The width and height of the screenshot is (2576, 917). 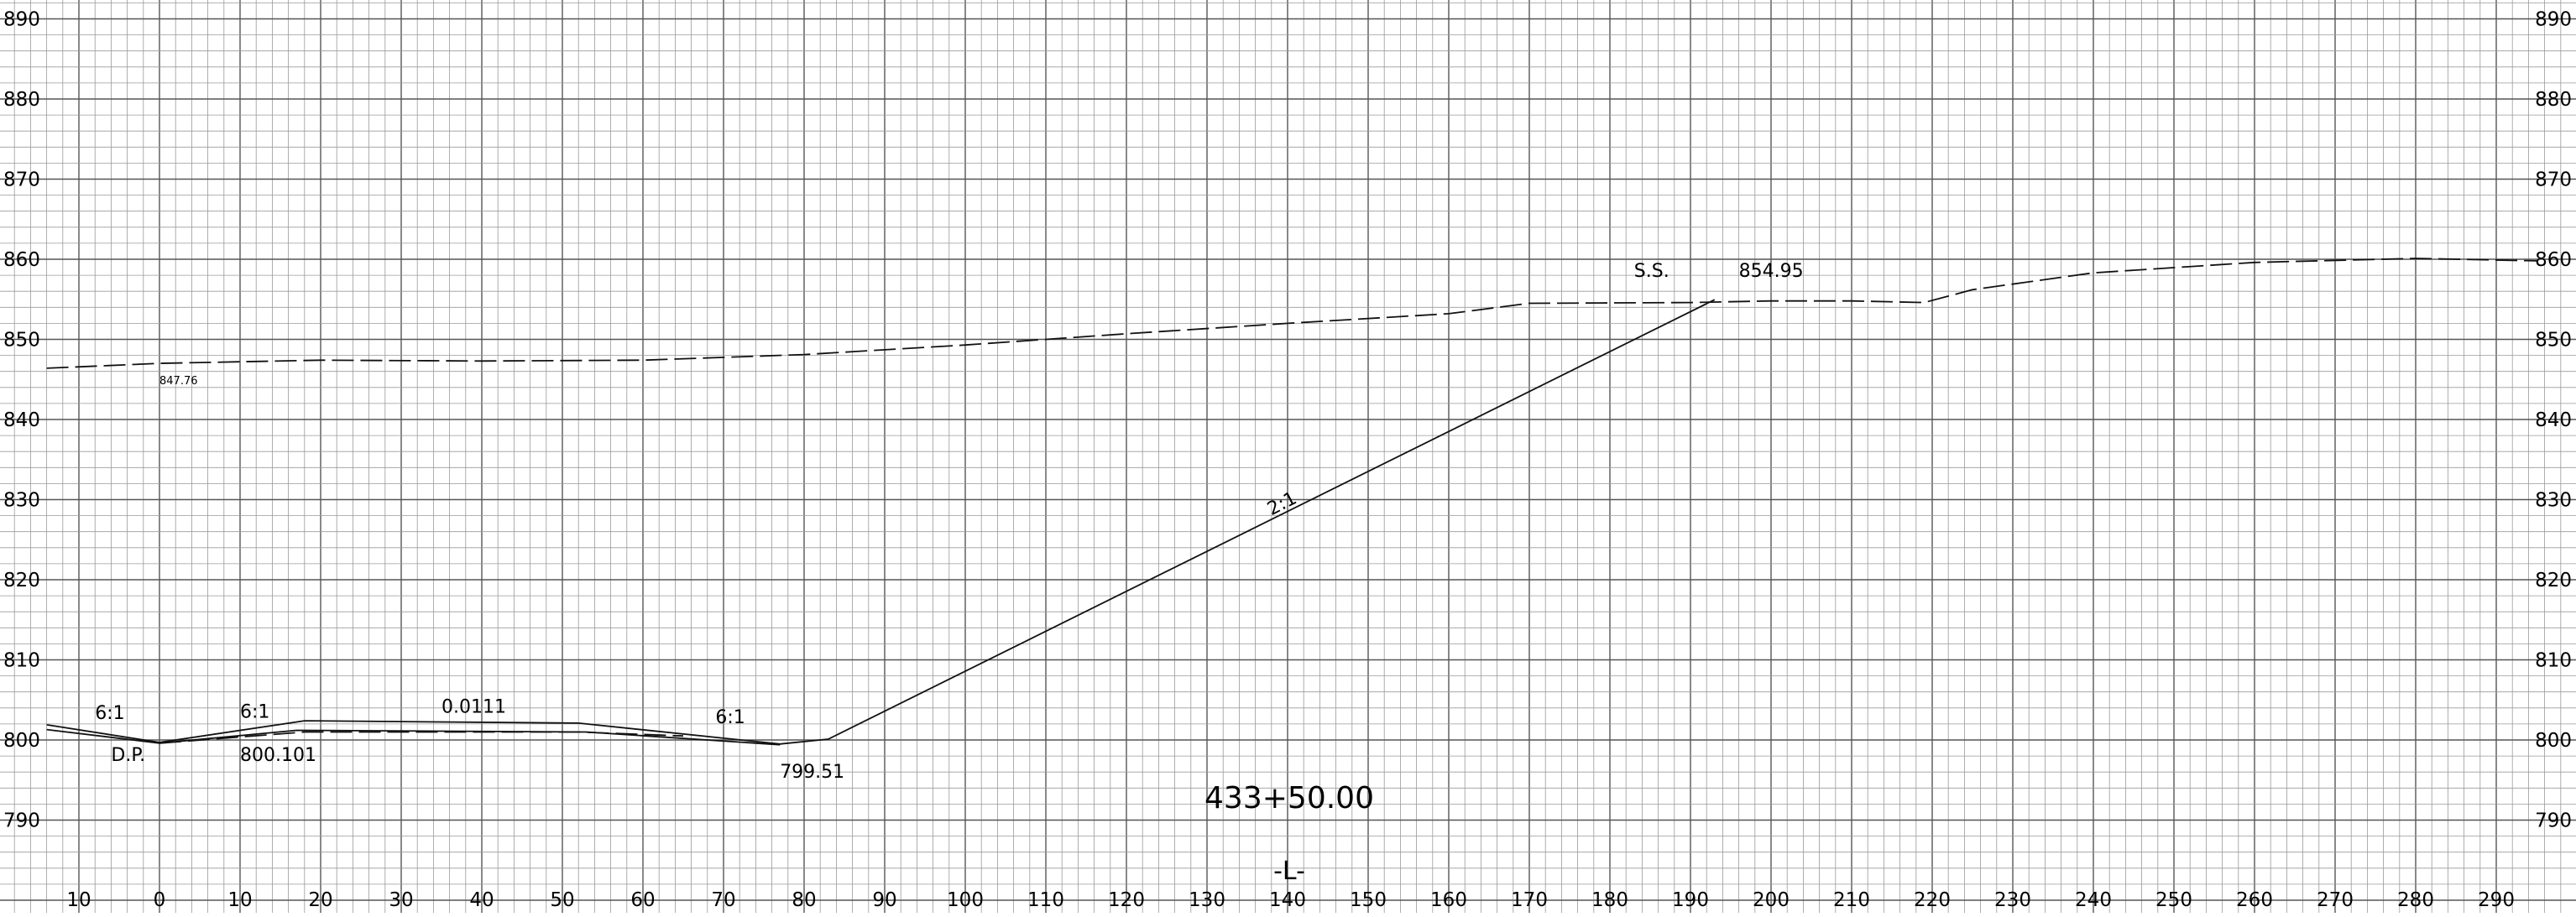 What do you see at coordinates (1529, 900) in the screenshot?
I see `x-tick-label: 170` at bounding box center [1529, 900].